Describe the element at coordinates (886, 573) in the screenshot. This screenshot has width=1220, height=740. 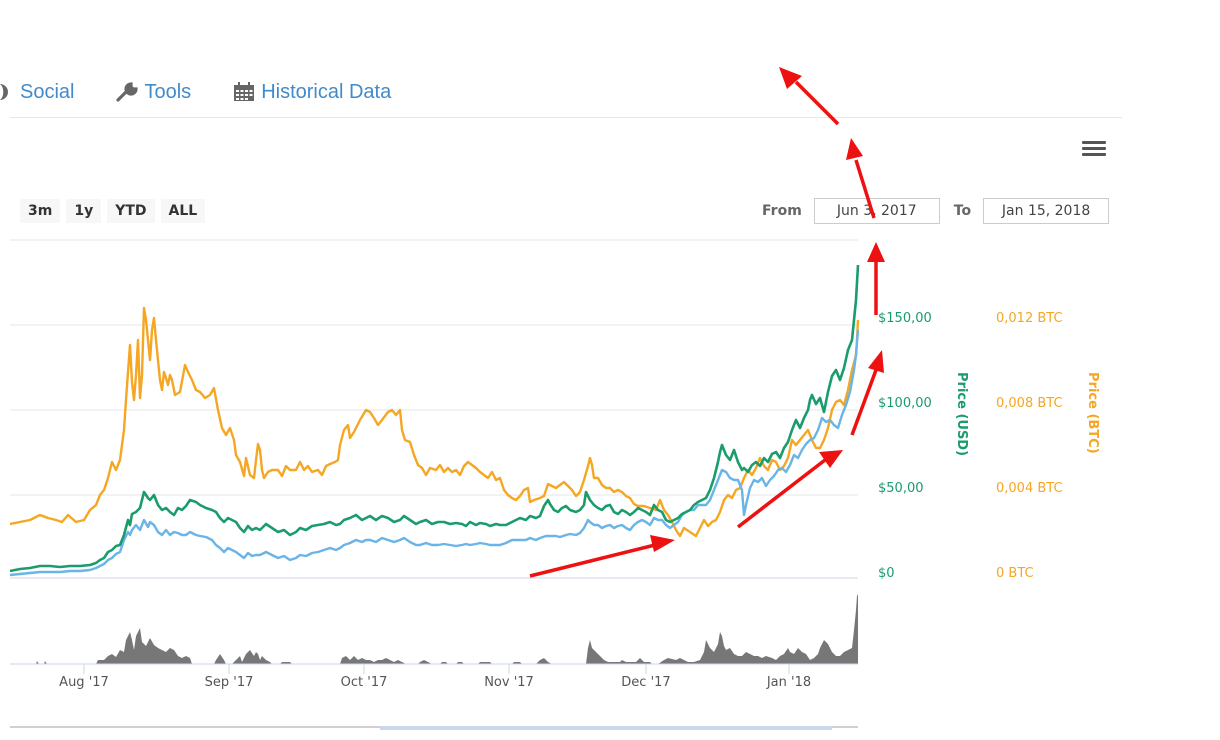
I see `usd-tick-0: $0` at that location.